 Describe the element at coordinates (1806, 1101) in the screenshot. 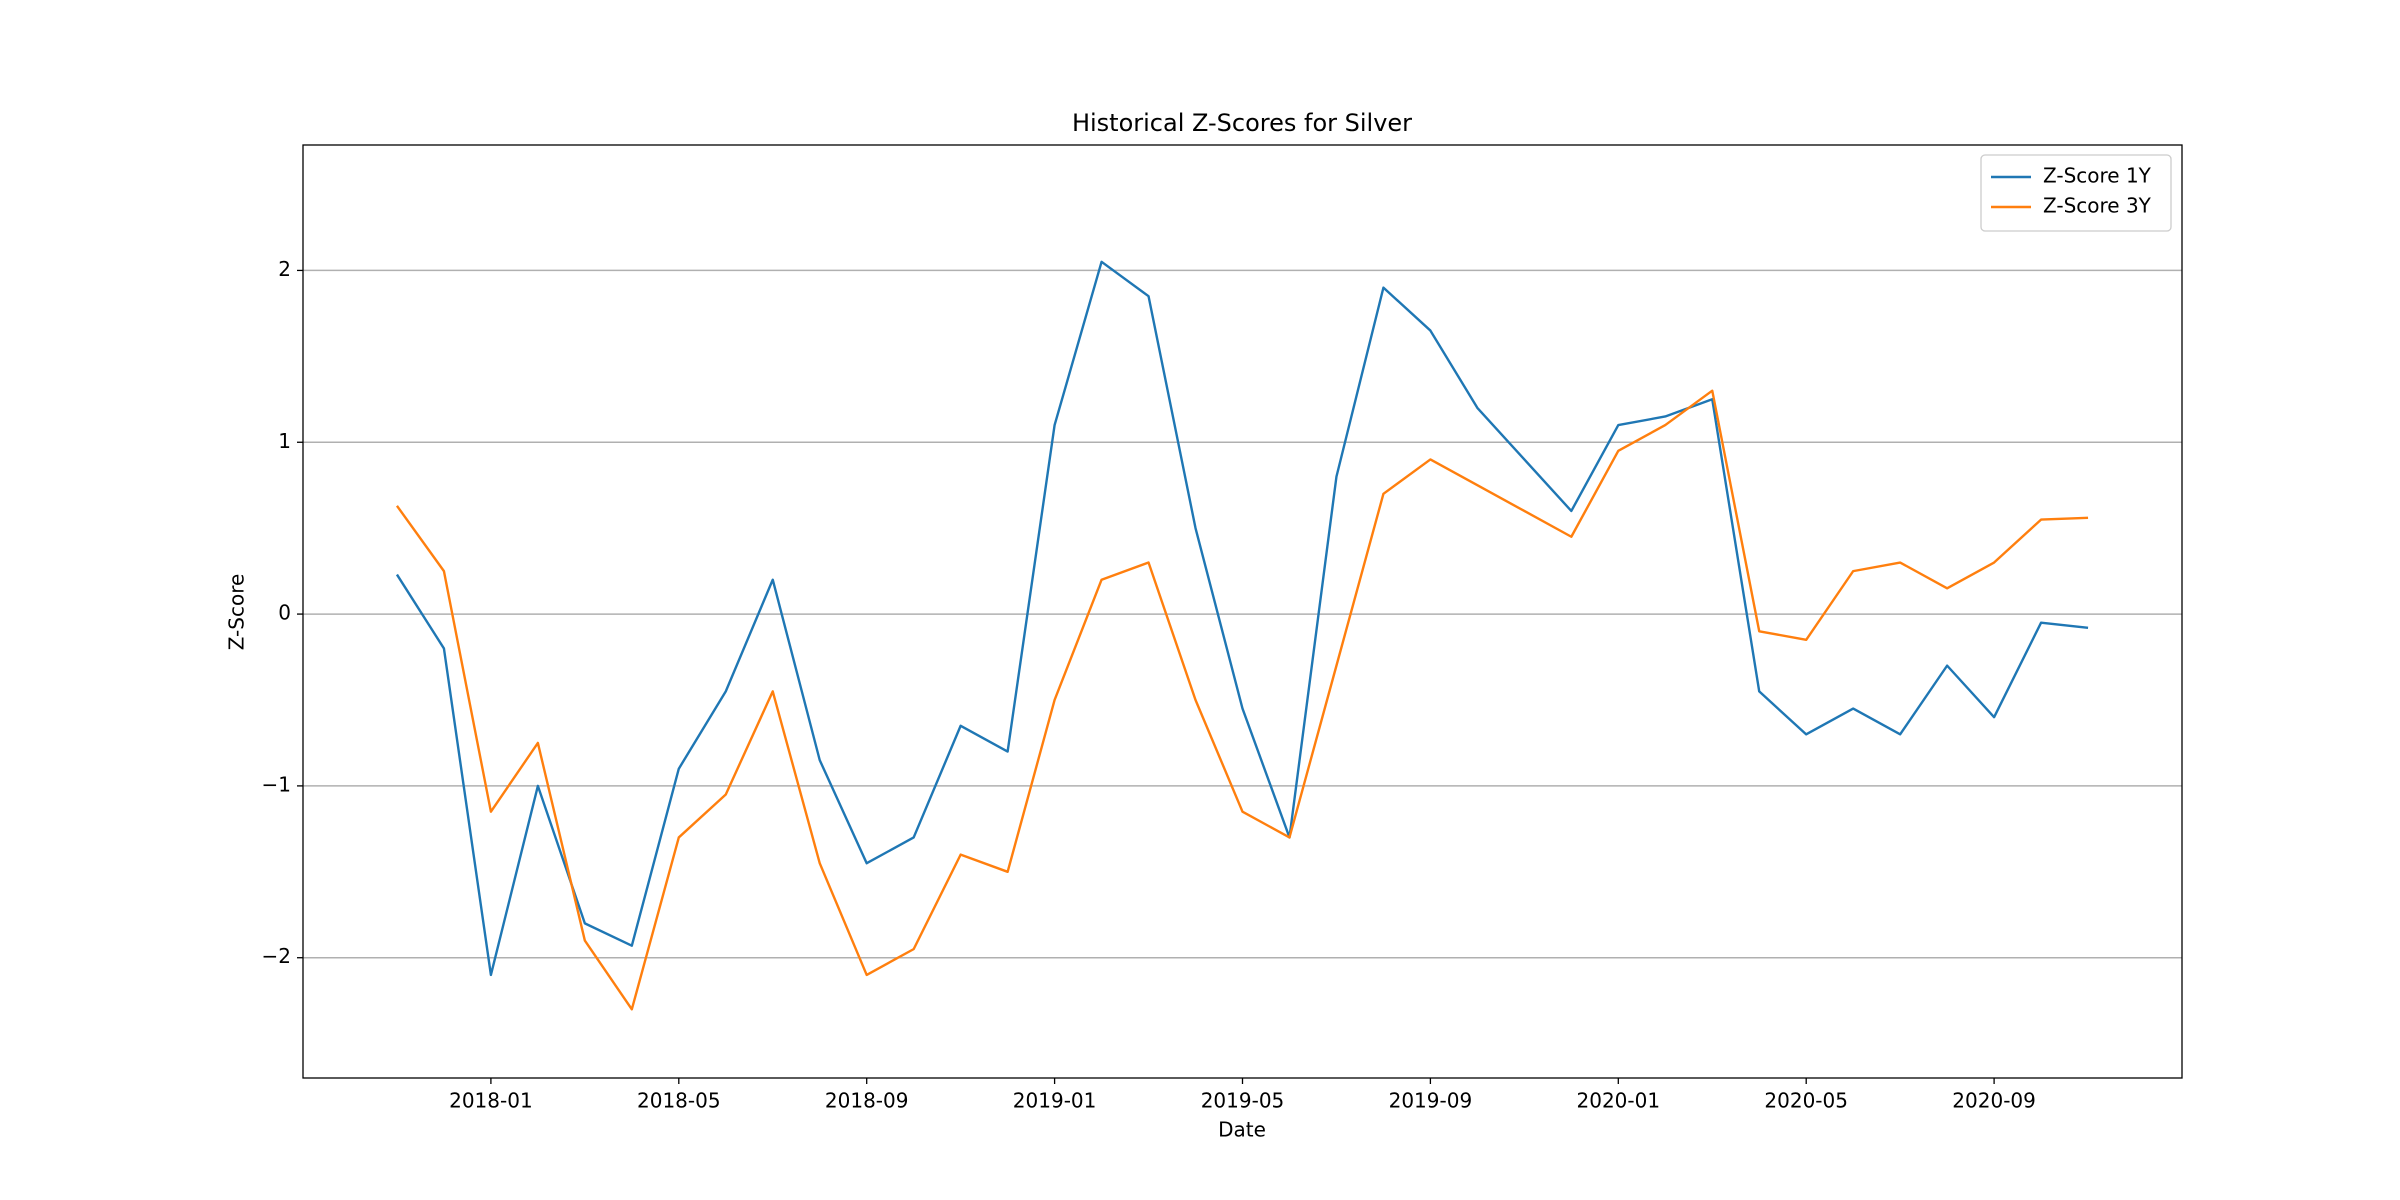

I see `x-tick-label: 2020-05` at that location.